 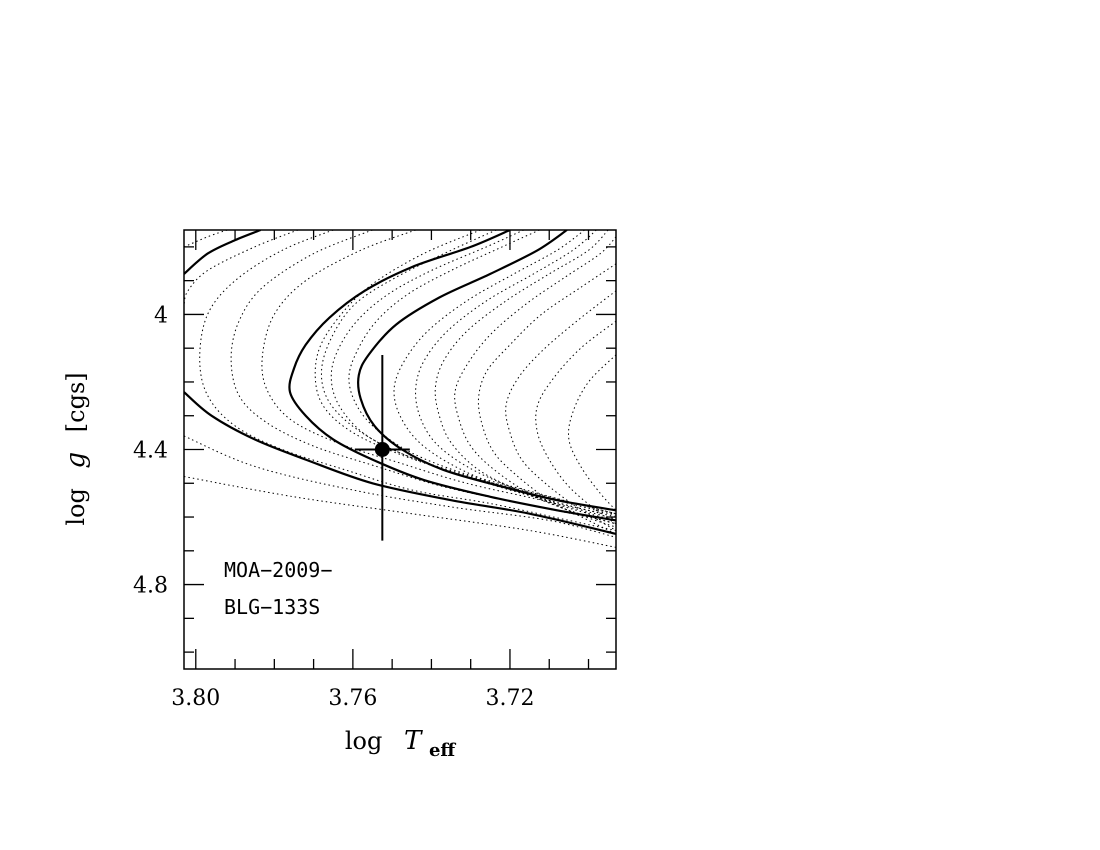 I want to click on y-axis-label: log g [cgs], so click(x=76, y=448).